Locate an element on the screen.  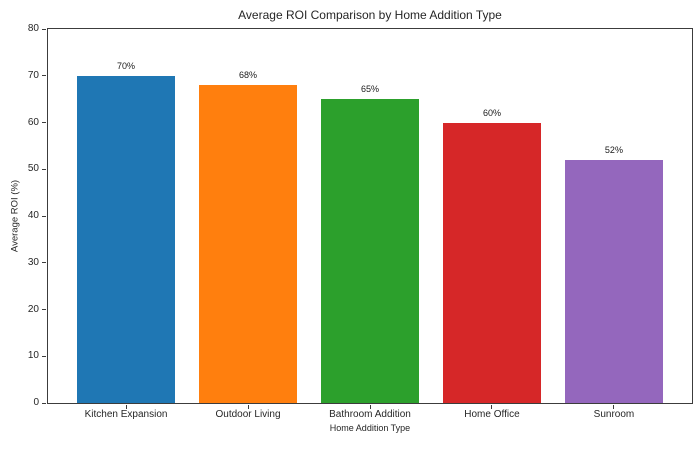
y-tick-label: 70 is located at coordinates (33, 75).